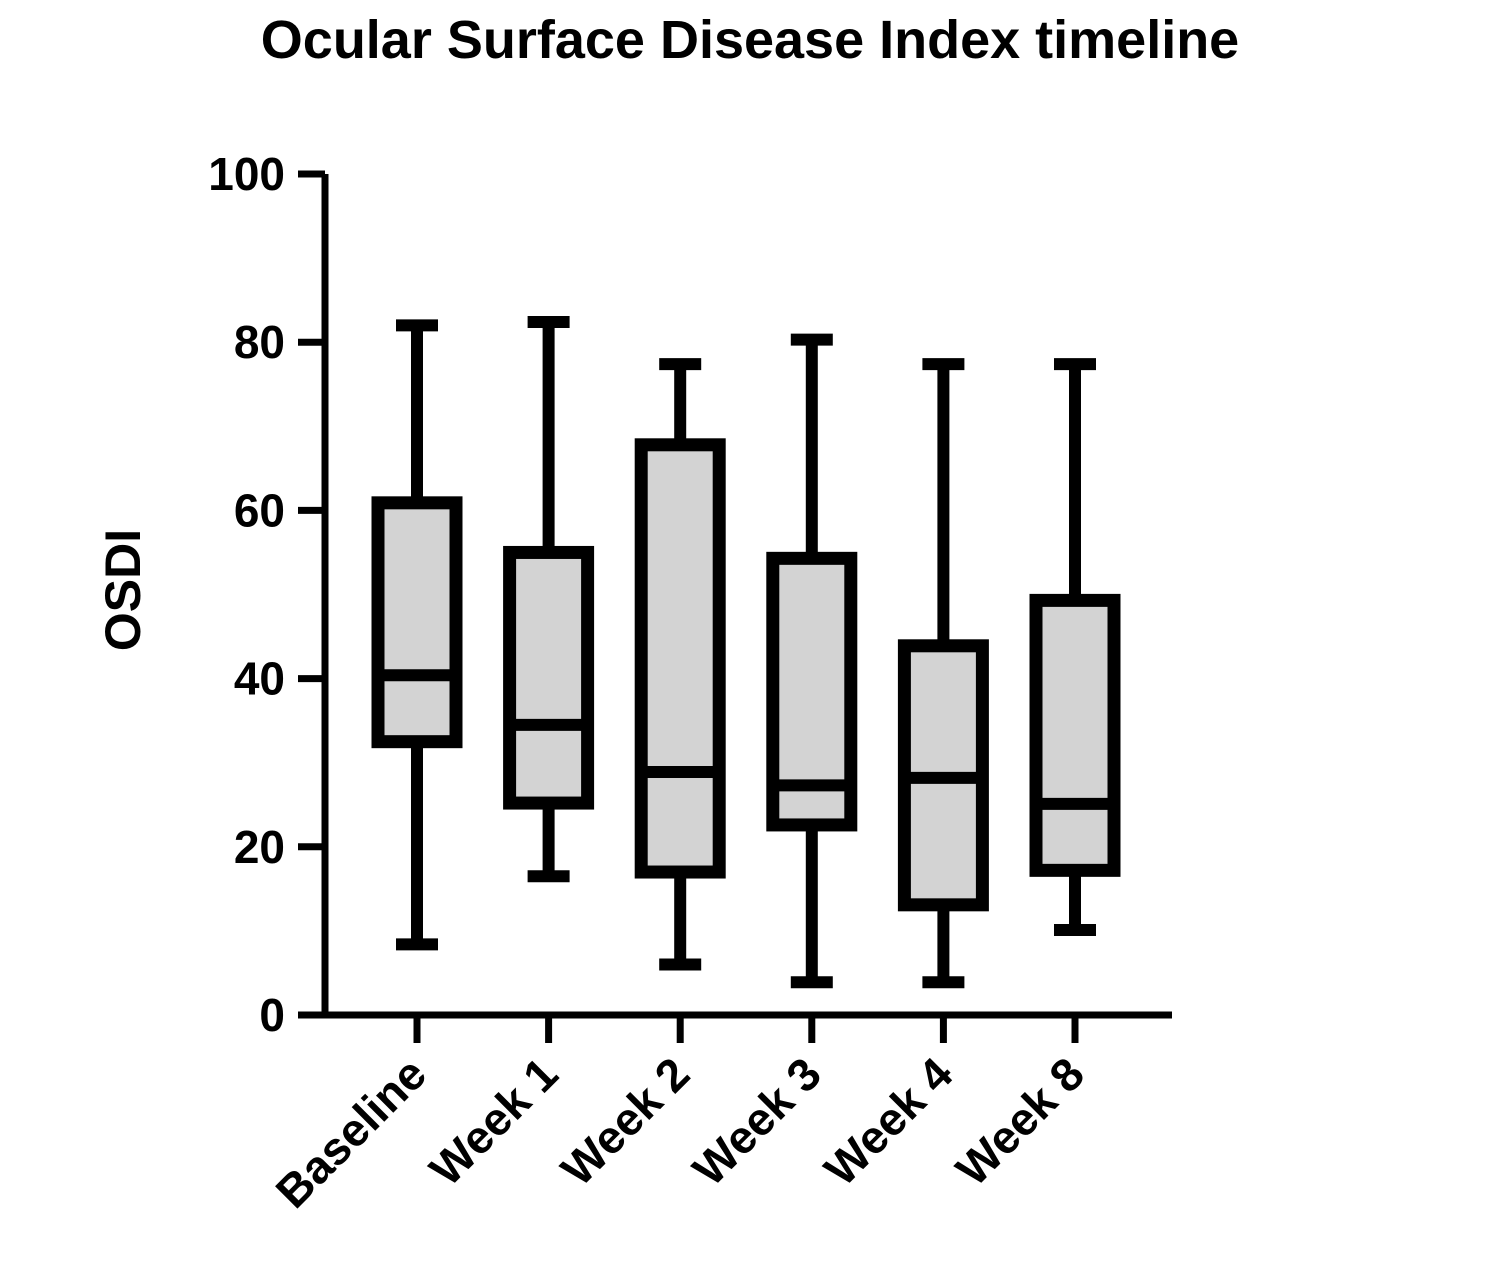 This screenshot has height=1281, width=1500. Describe the element at coordinates (123, 590) in the screenshot. I see `y-axis-label: OSDI` at that location.